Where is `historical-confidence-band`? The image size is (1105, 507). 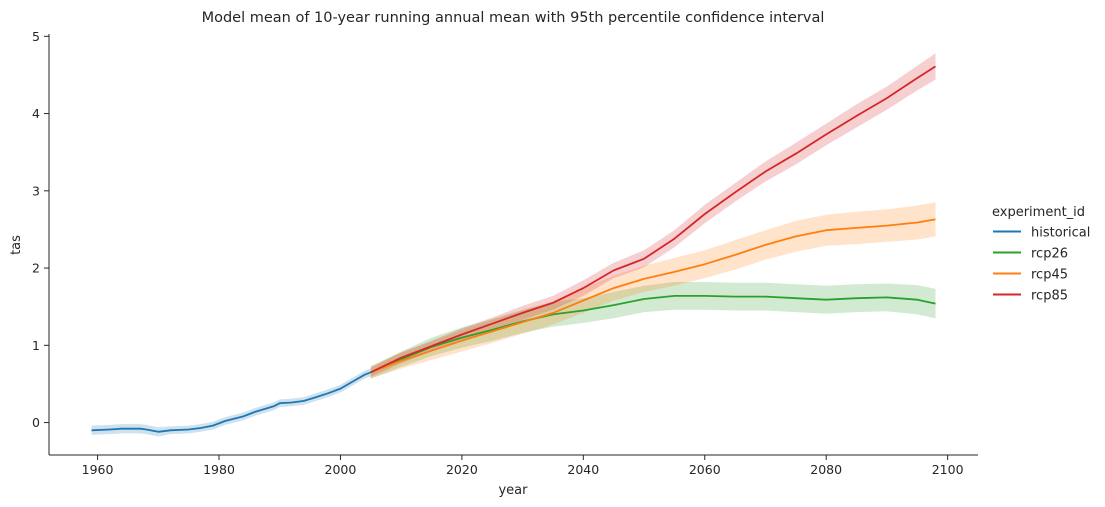
historical-confidence-band is located at coordinates (231, 402).